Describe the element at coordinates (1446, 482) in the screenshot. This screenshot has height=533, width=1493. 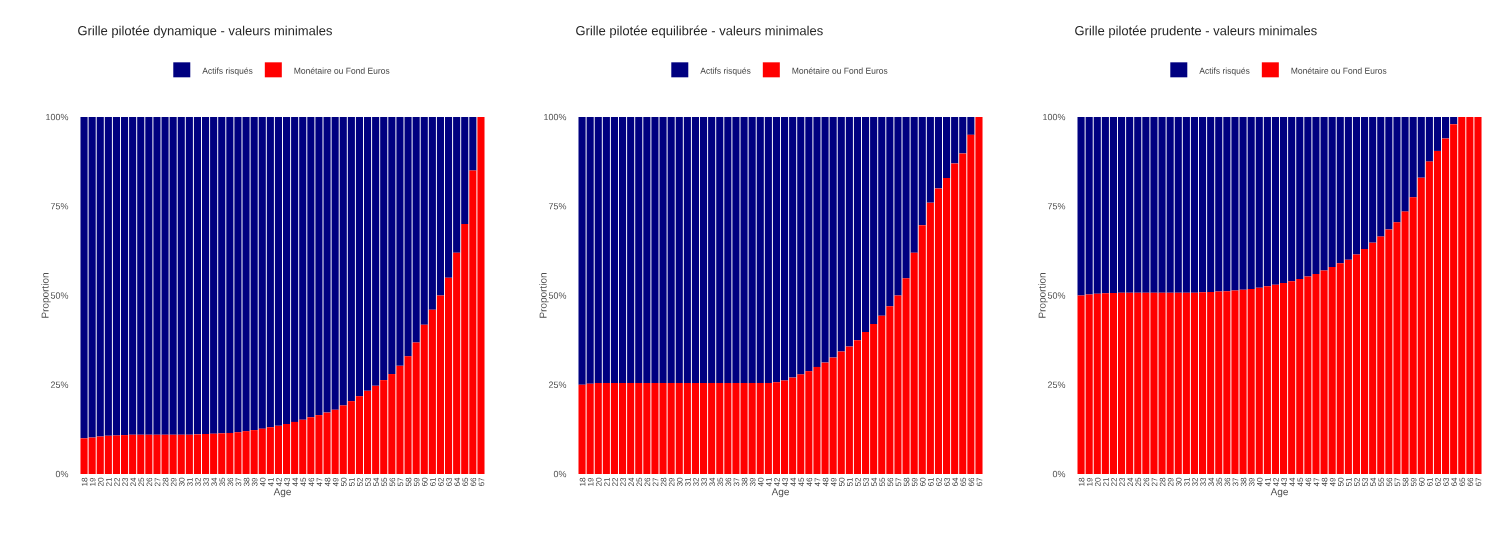
I see `x-tick-label: 63` at that location.